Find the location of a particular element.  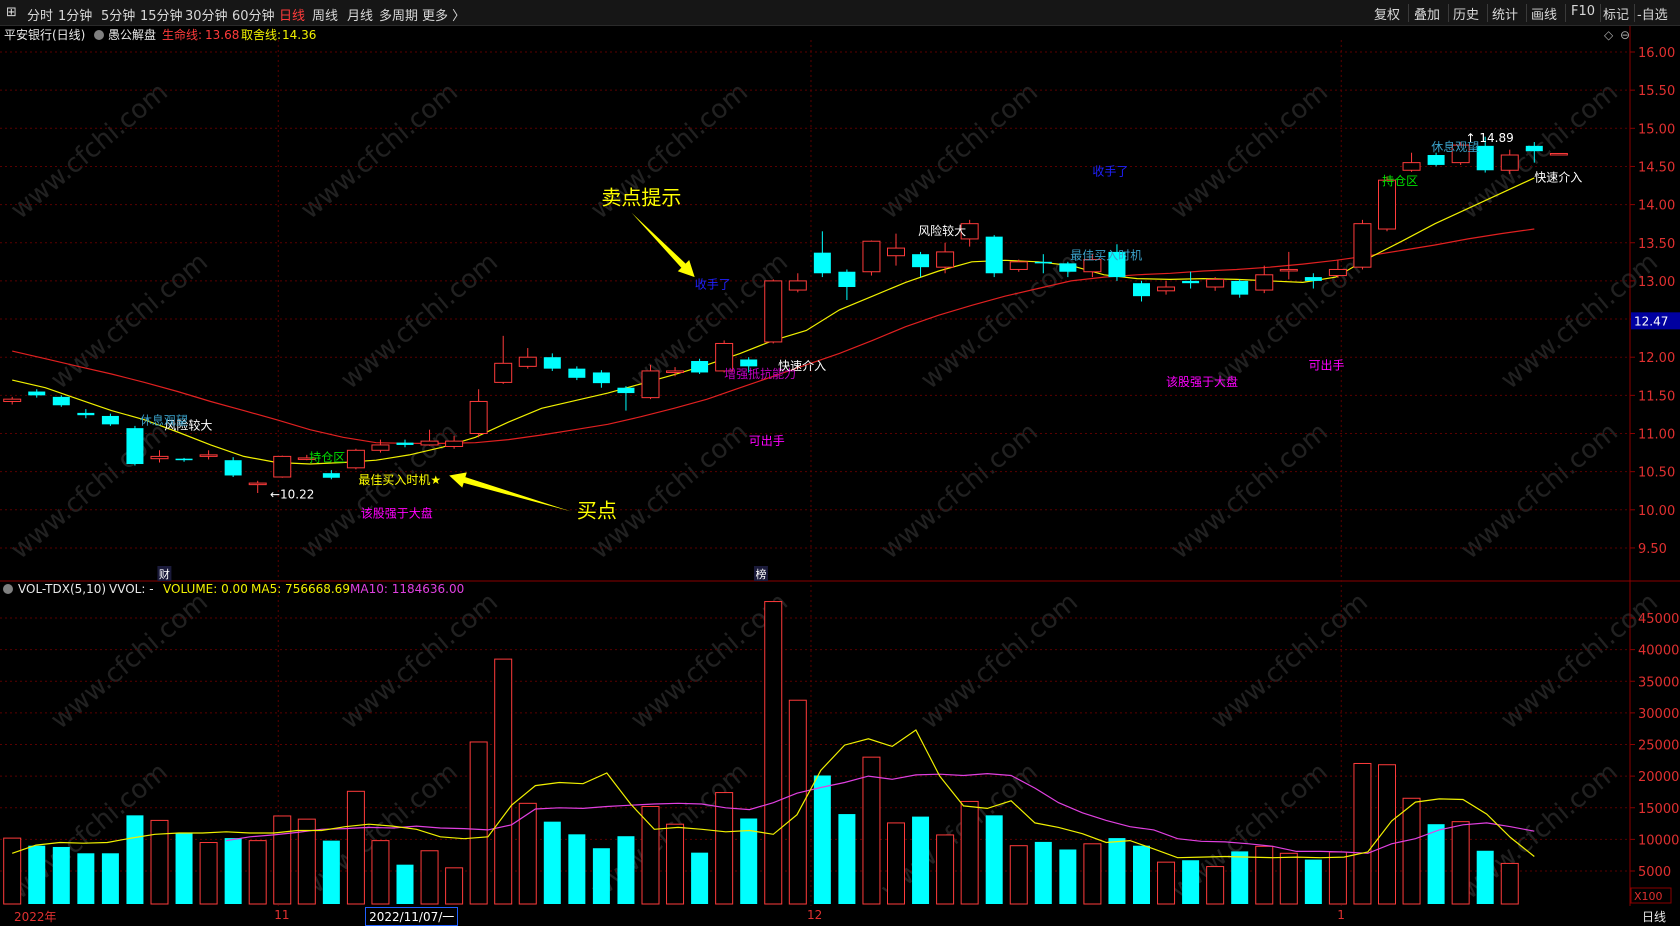

signal-annotation: 可出手 is located at coordinates (767, 441).